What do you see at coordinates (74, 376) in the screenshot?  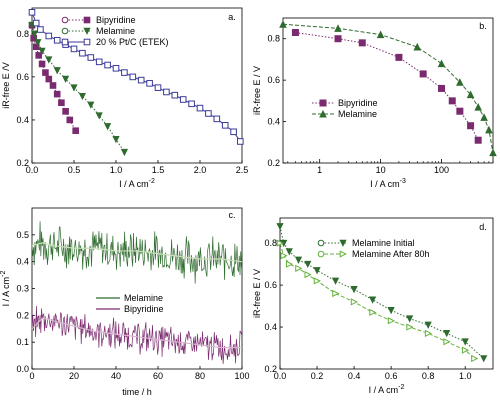 I see `x-tick-label: 20` at bounding box center [74, 376].